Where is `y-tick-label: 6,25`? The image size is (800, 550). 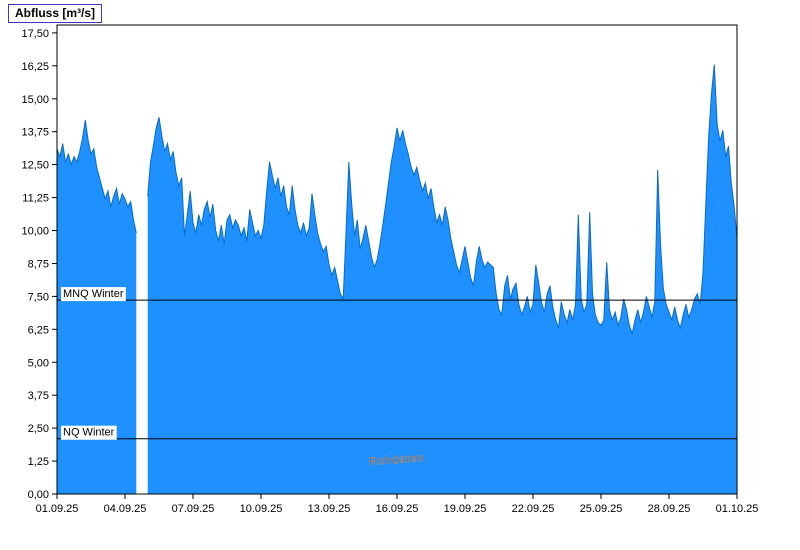
y-tick-label: 6,25 is located at coordinates (38, 330).